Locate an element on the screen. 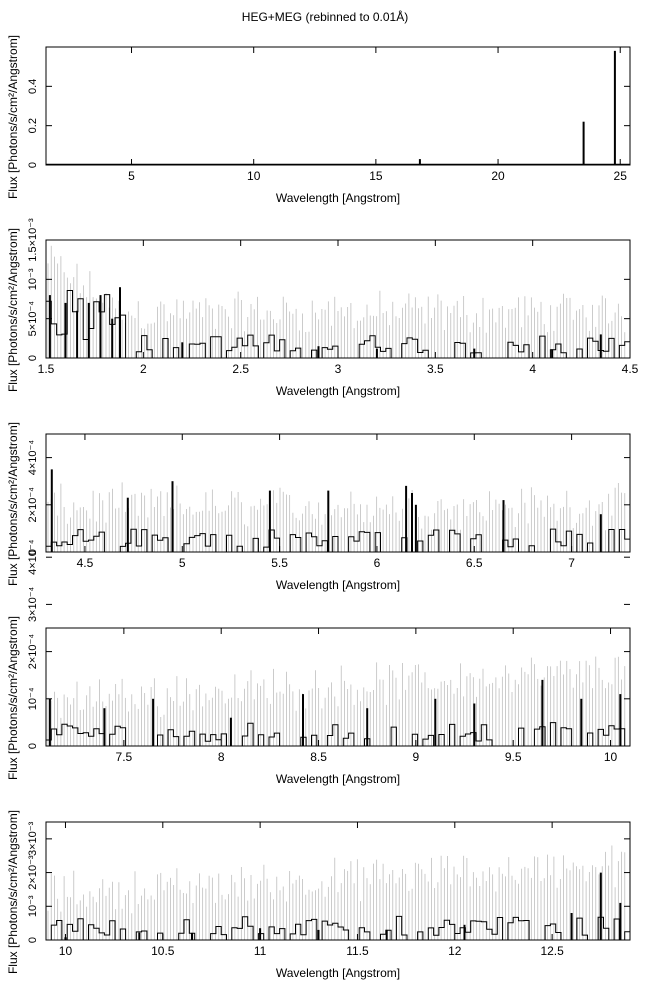 The width and height of the screenshot is (650, 991). x-tick-label: 10.5 is located at coordinates (163, 951).